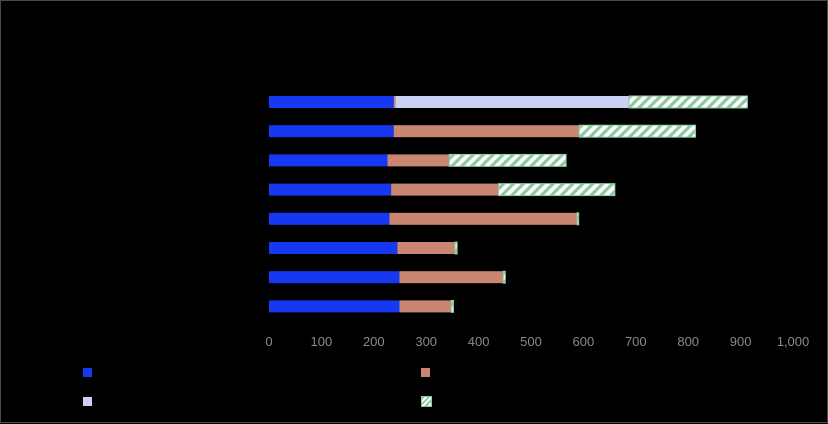 This screenshot has width=828, height=424. What do you see at coordinates (333, 248) in the screenshot?
I see `bar-segment-series1-row6` at bounding box center [333, 248].